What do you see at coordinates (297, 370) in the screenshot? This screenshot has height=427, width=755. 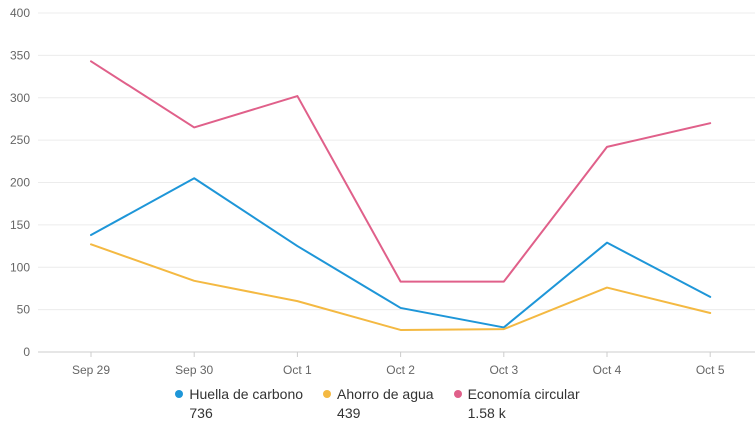 I see `x-tick-label: Oct 1` at bounding box center [297, 370].